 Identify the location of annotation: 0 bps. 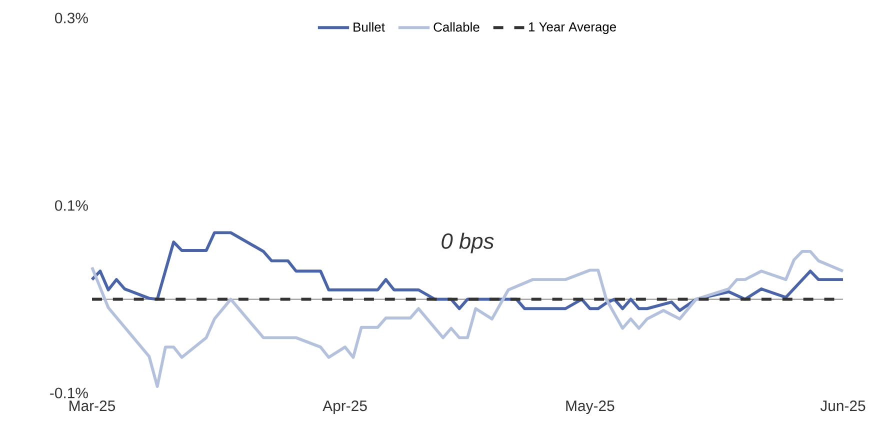
(468, 243).